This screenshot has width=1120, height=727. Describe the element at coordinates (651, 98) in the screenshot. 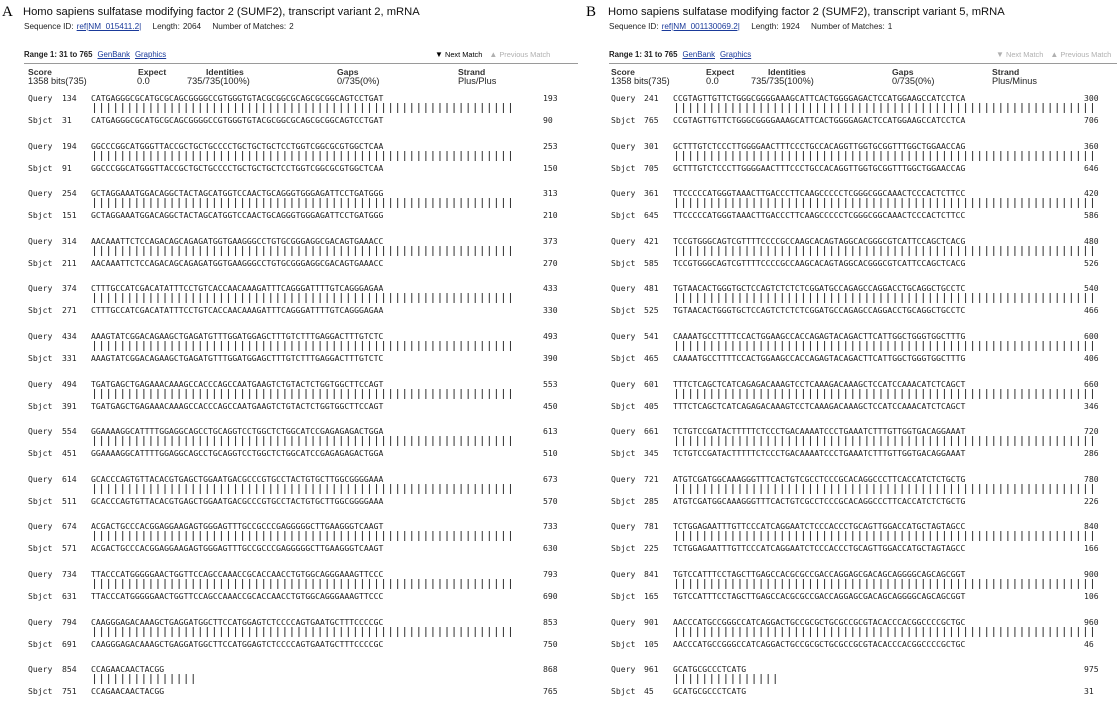

I see `start-position: 241` at that location.